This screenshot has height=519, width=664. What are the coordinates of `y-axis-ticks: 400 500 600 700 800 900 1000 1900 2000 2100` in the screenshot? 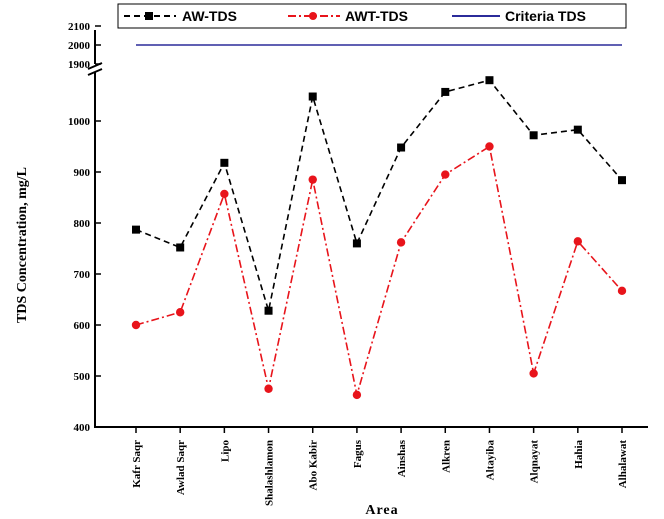 It's located at (84, 227).